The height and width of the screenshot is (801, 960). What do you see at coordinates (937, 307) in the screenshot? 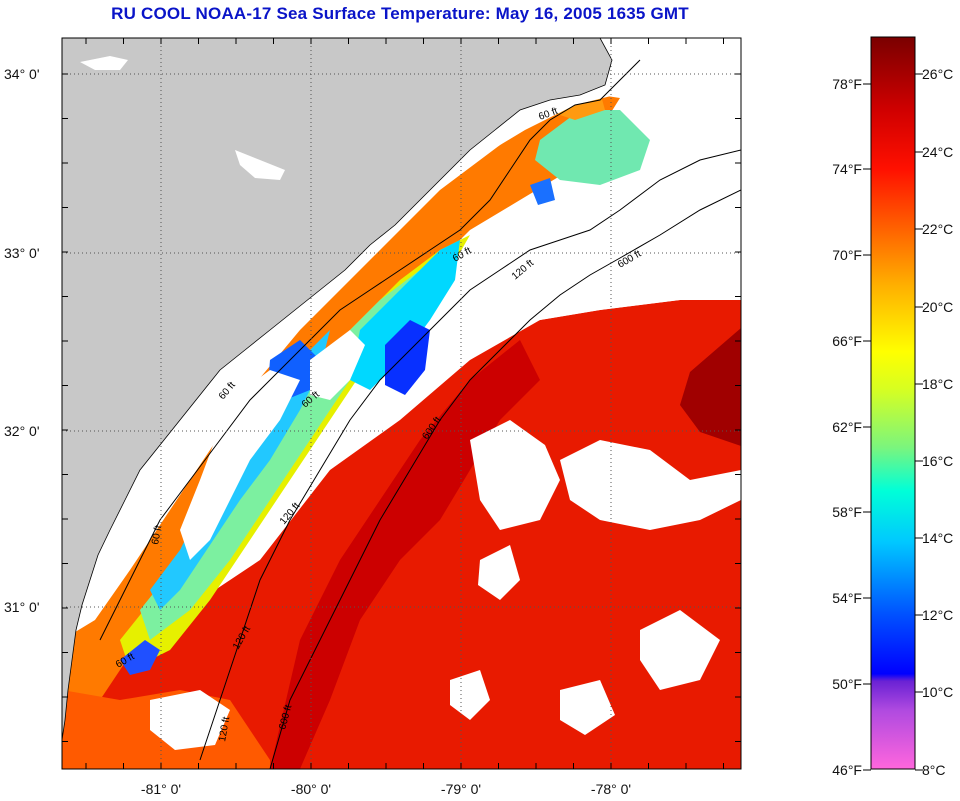
I see `colorbar-celsius-label: 20°C` at bounding box center [937, 307].